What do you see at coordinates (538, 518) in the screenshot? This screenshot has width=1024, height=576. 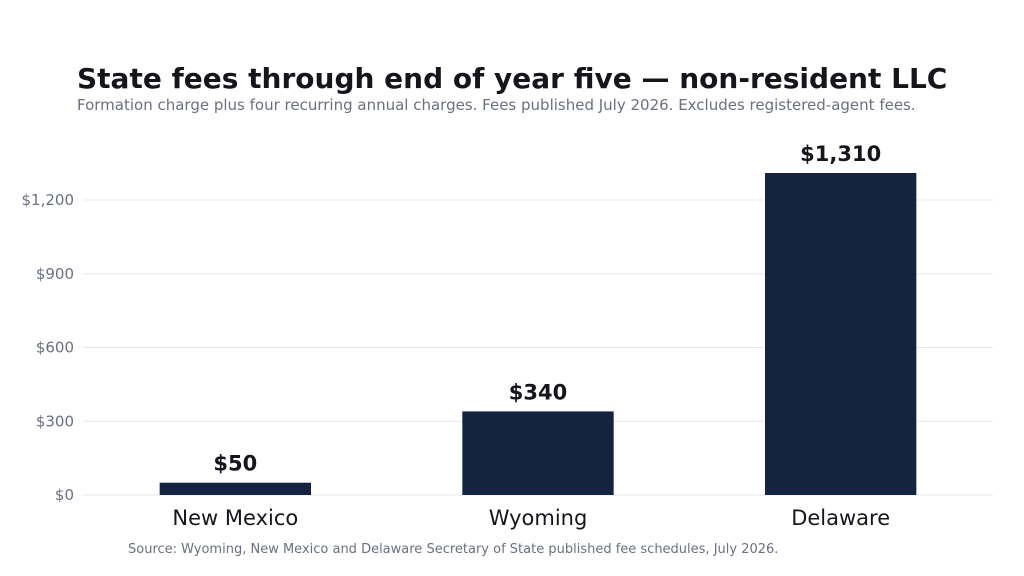 I see `x-category-label: Wyoming` at bounding box center [538, 518].